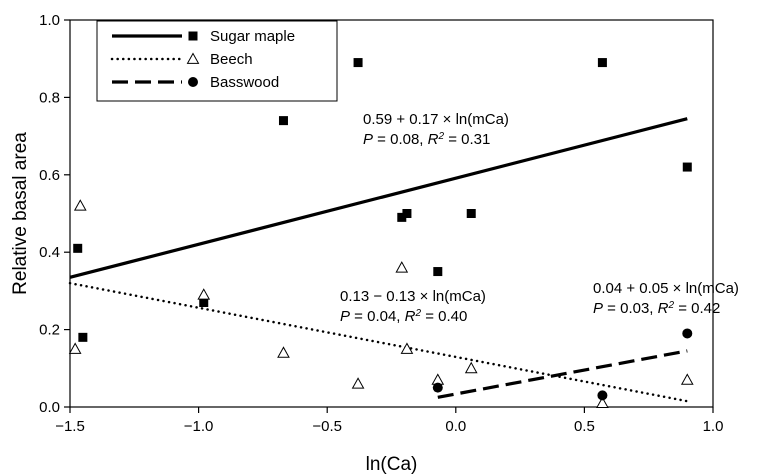 Image resolution: width=777 pixels, height=475 pixels. Describe the element at coordinates (697, 308) in the screenshot. I see `r-value: = 0.42` at that location.